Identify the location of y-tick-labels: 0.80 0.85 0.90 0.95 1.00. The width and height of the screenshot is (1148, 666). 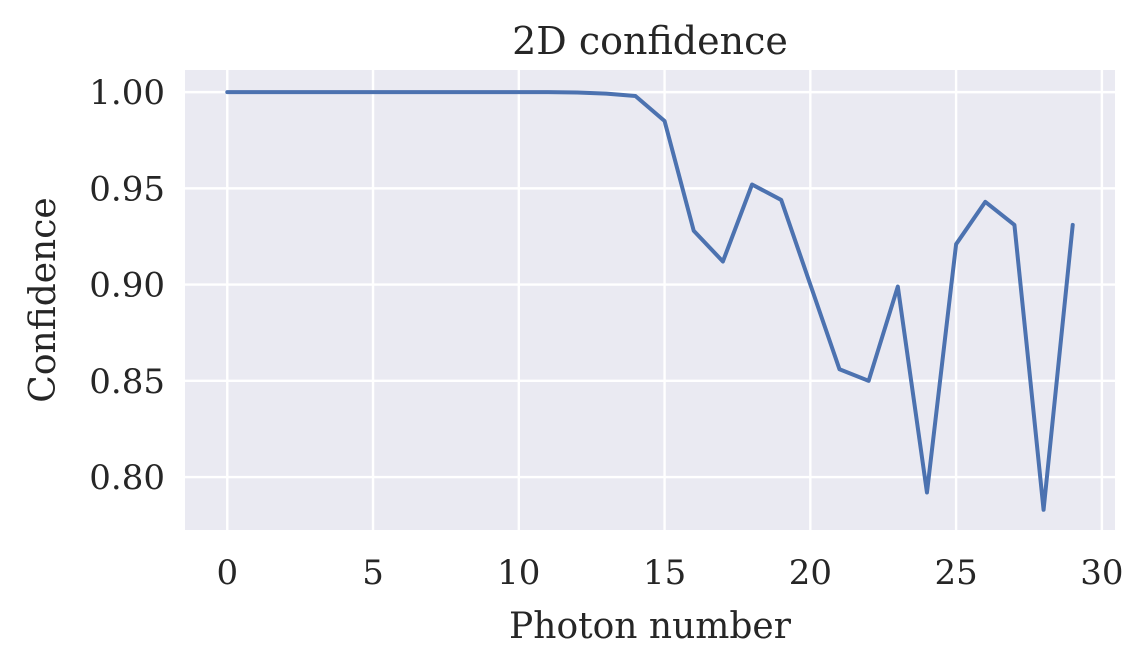
(127, 285).